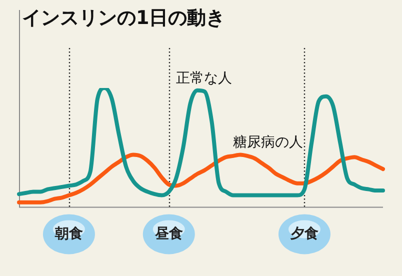  Describe the element at coordinates (268, 142) in the screenshot. I see `series-label: 糖尿病の人` at that location.